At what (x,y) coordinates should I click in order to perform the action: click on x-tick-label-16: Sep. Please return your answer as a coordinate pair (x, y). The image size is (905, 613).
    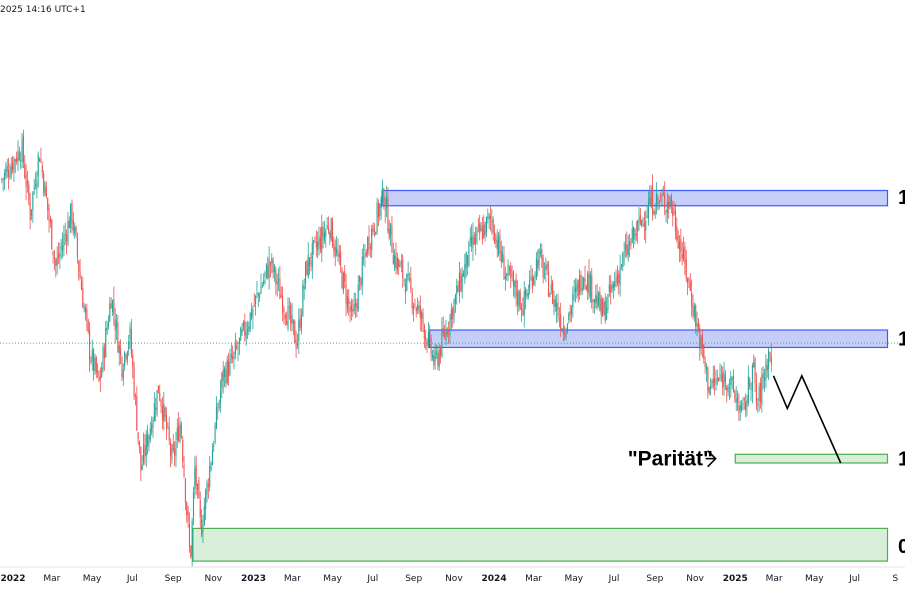
    Looking at the image, I should click on (654, 579).